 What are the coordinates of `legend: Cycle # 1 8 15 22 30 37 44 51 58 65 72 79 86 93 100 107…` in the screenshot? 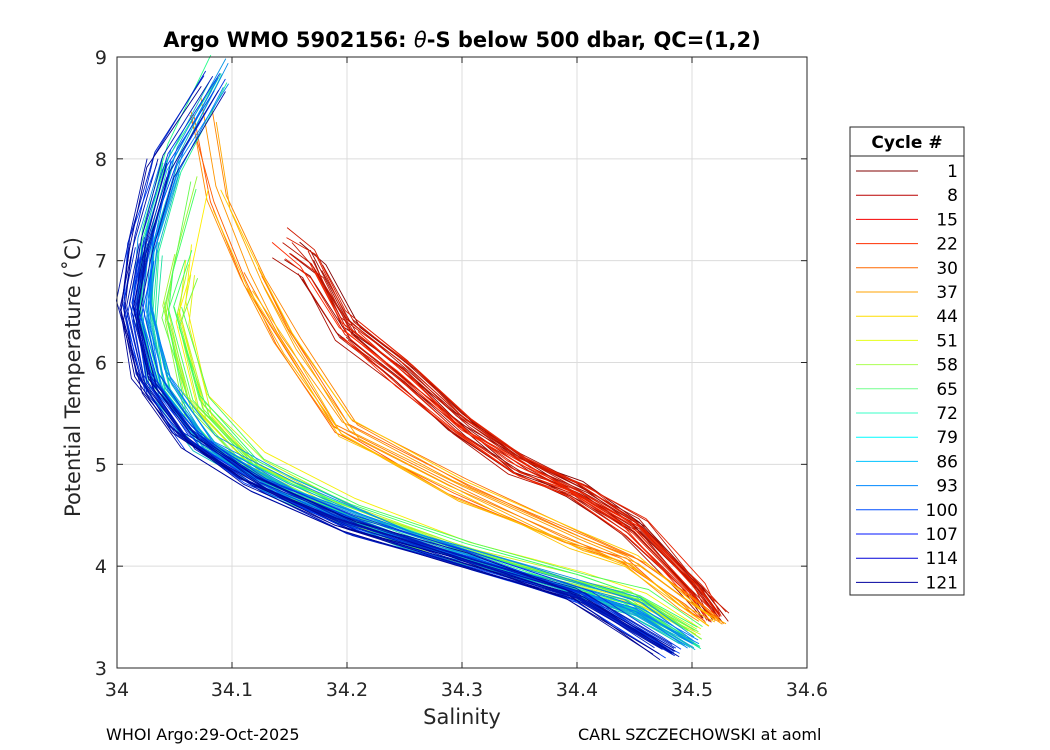 It's located at (907, 361).